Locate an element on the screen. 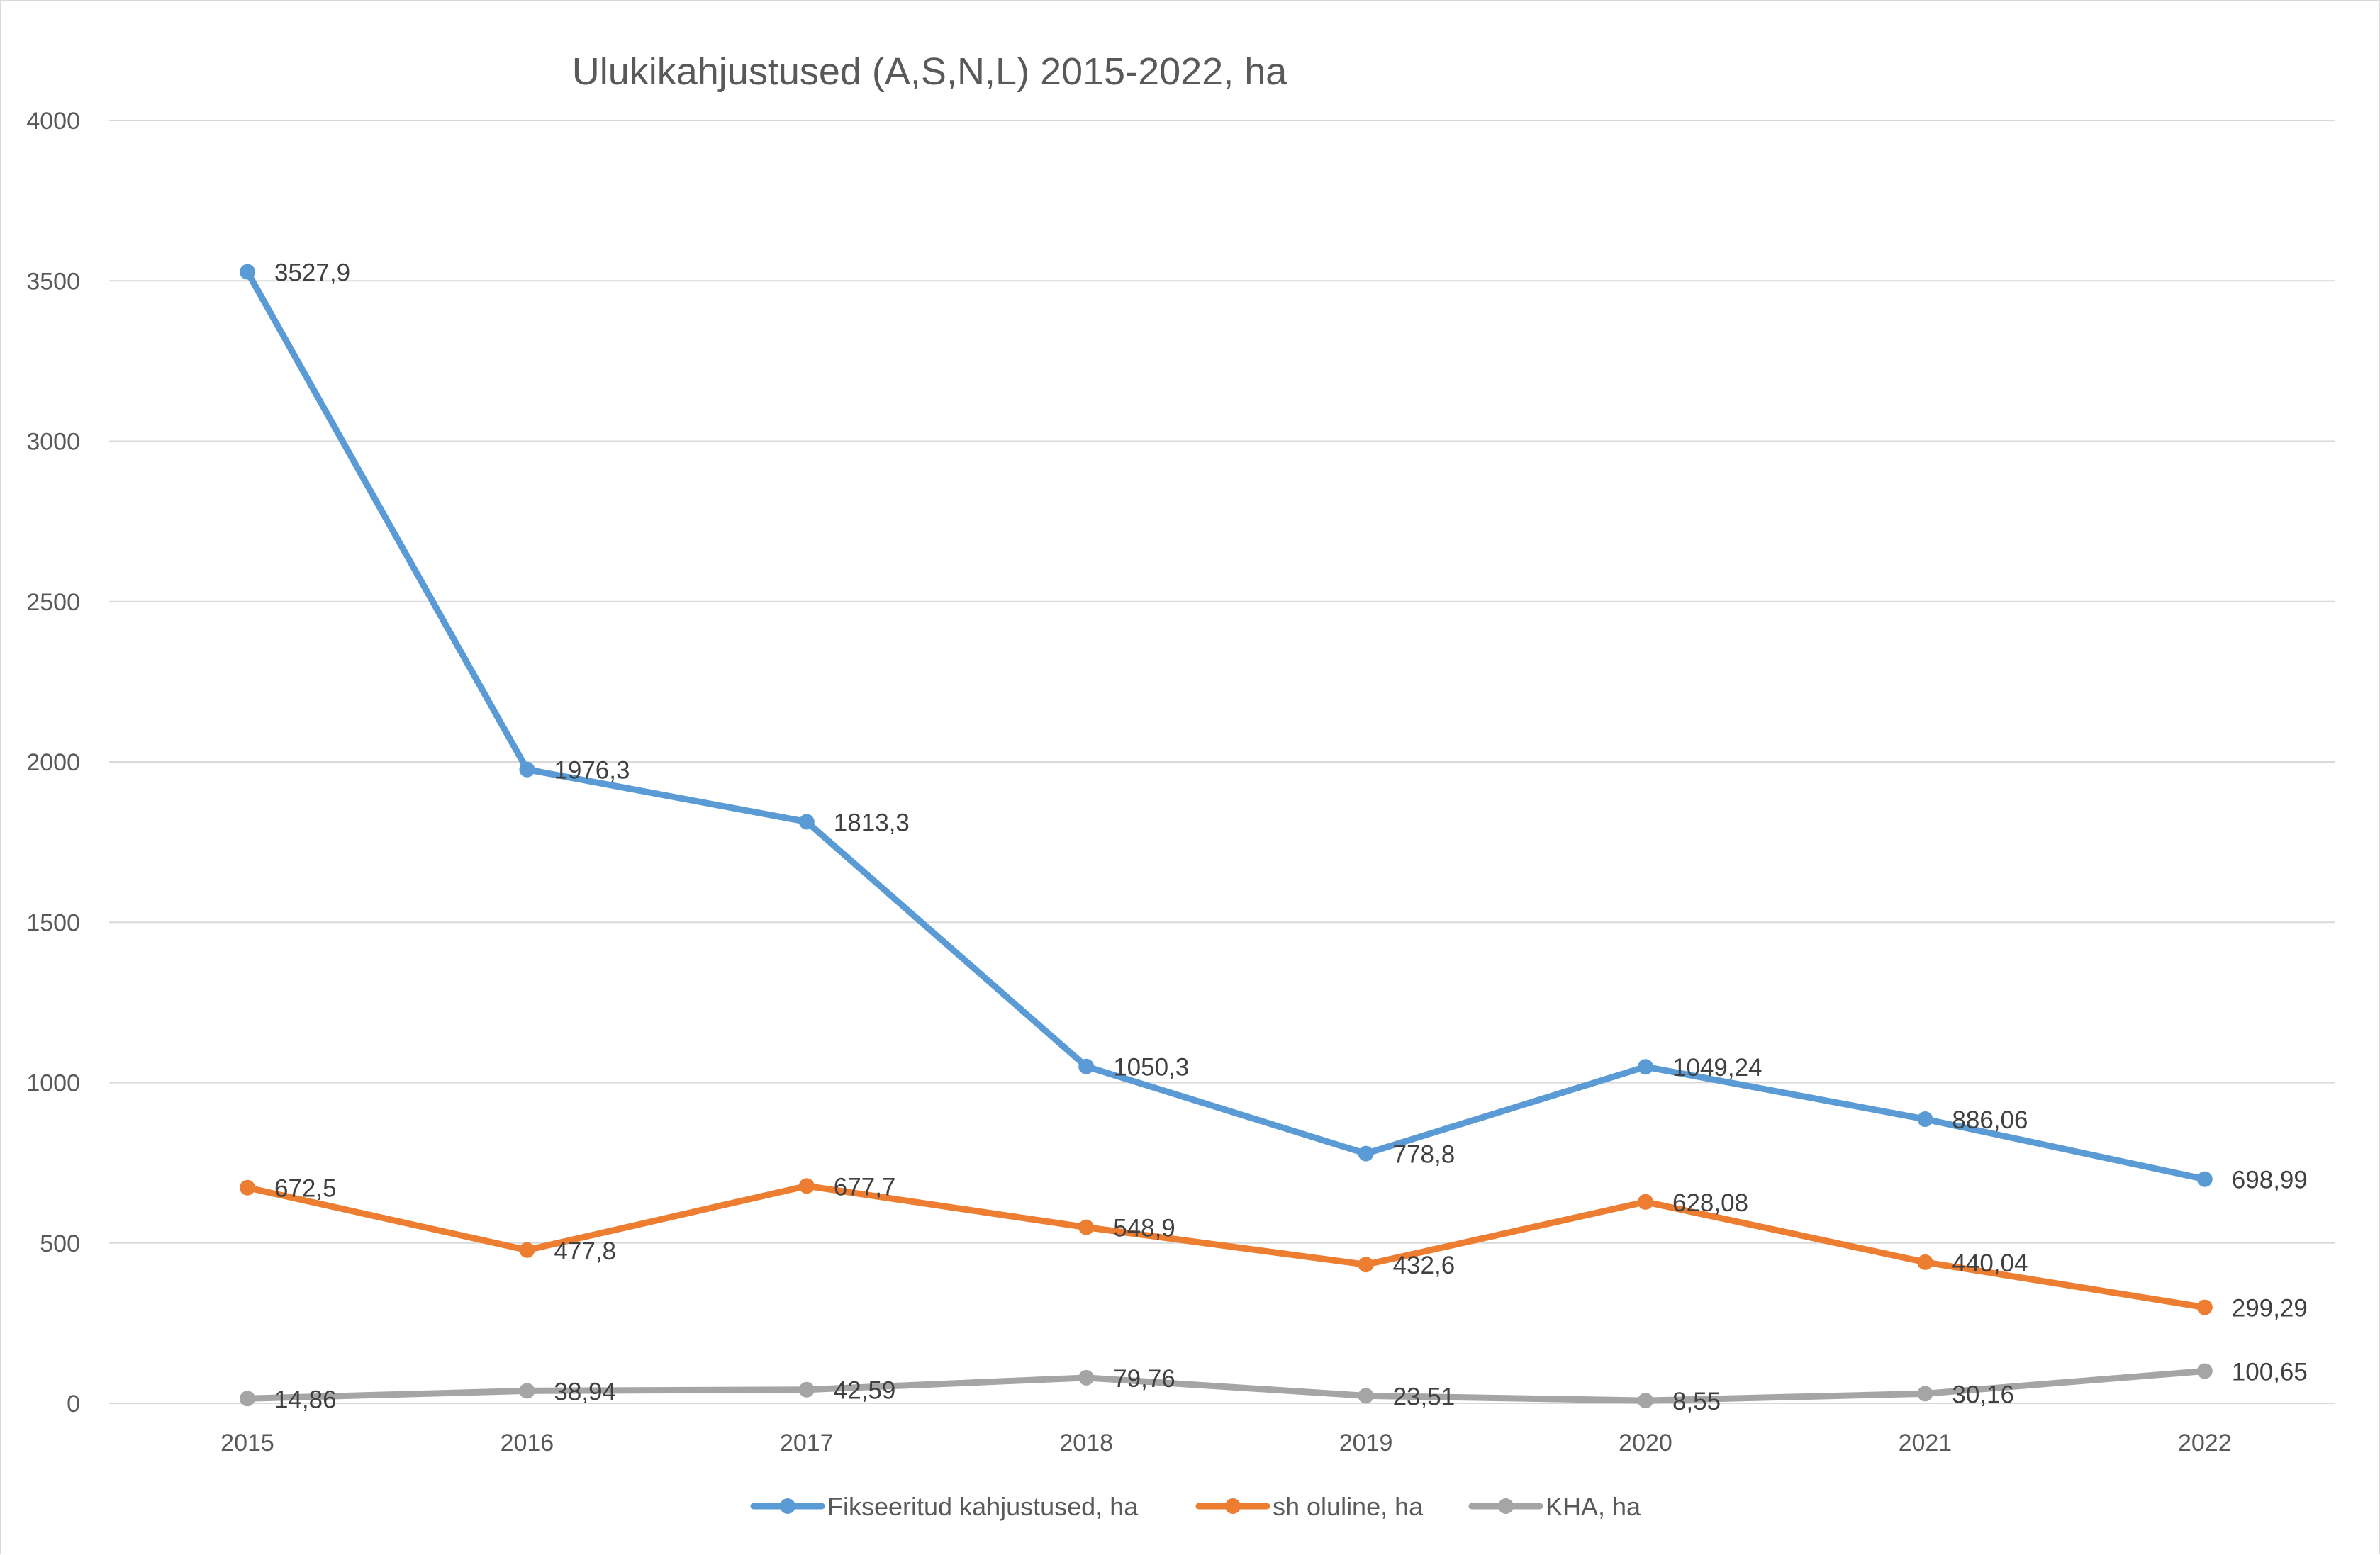 The image size is (2380, 1555). y-axis-ticks: 0 500 1000 1500 2000 2500 3000 3500 4000 is located at coordinates (53, 763).